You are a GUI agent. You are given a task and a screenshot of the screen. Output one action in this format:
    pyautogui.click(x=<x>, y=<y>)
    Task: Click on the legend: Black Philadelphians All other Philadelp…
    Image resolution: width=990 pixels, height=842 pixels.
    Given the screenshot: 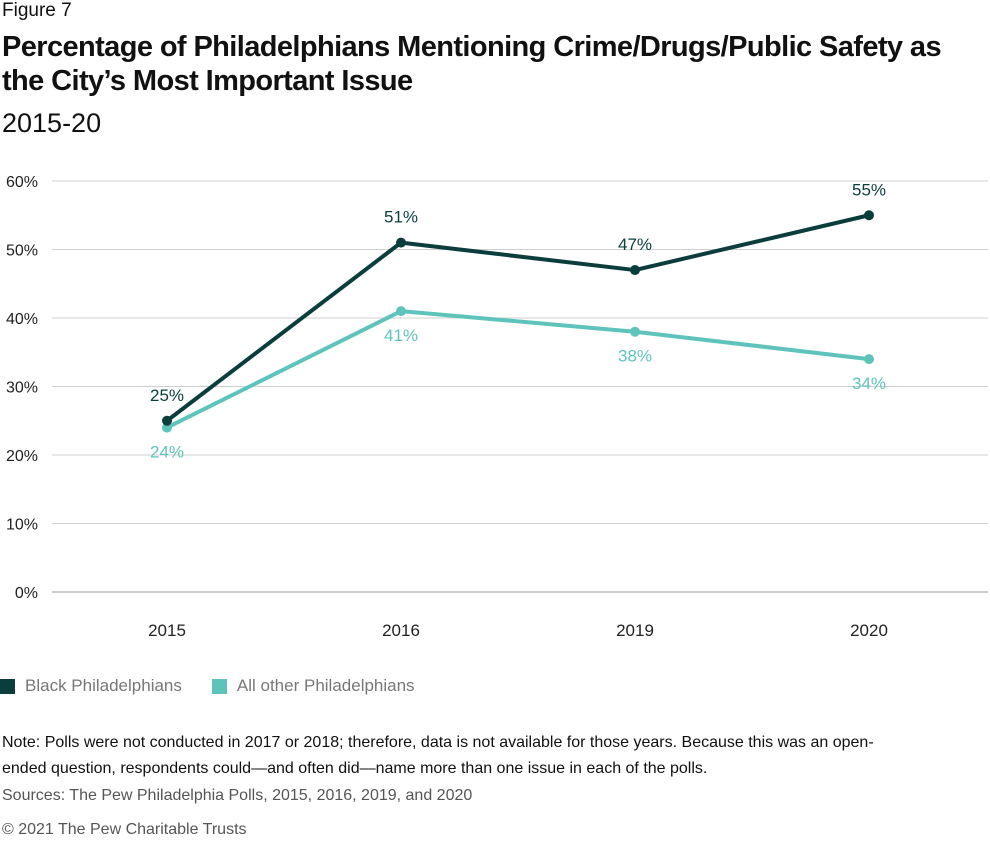 What is the action you would take?
    pyautogui.click(x=222, y=686)
    